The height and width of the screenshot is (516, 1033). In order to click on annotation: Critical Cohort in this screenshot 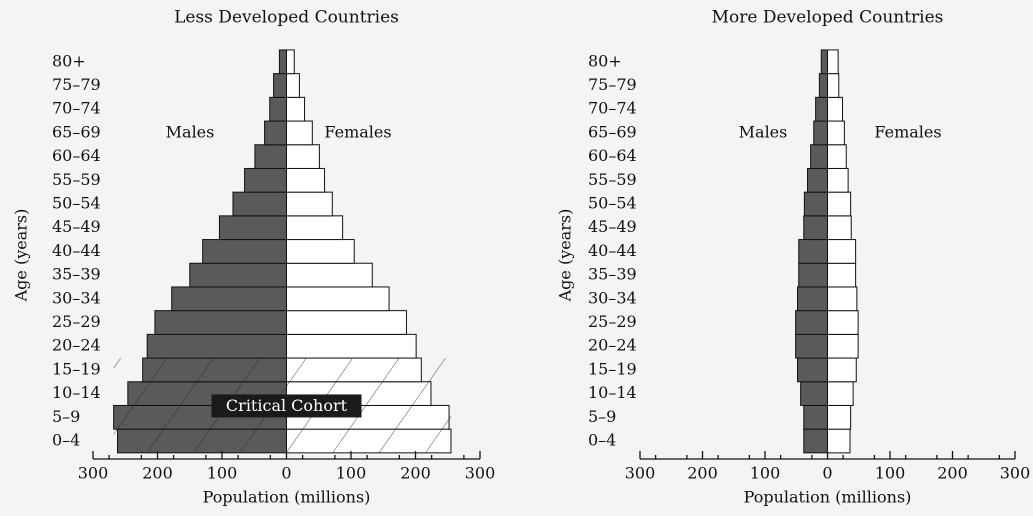, I will do `click(287, 405)`.